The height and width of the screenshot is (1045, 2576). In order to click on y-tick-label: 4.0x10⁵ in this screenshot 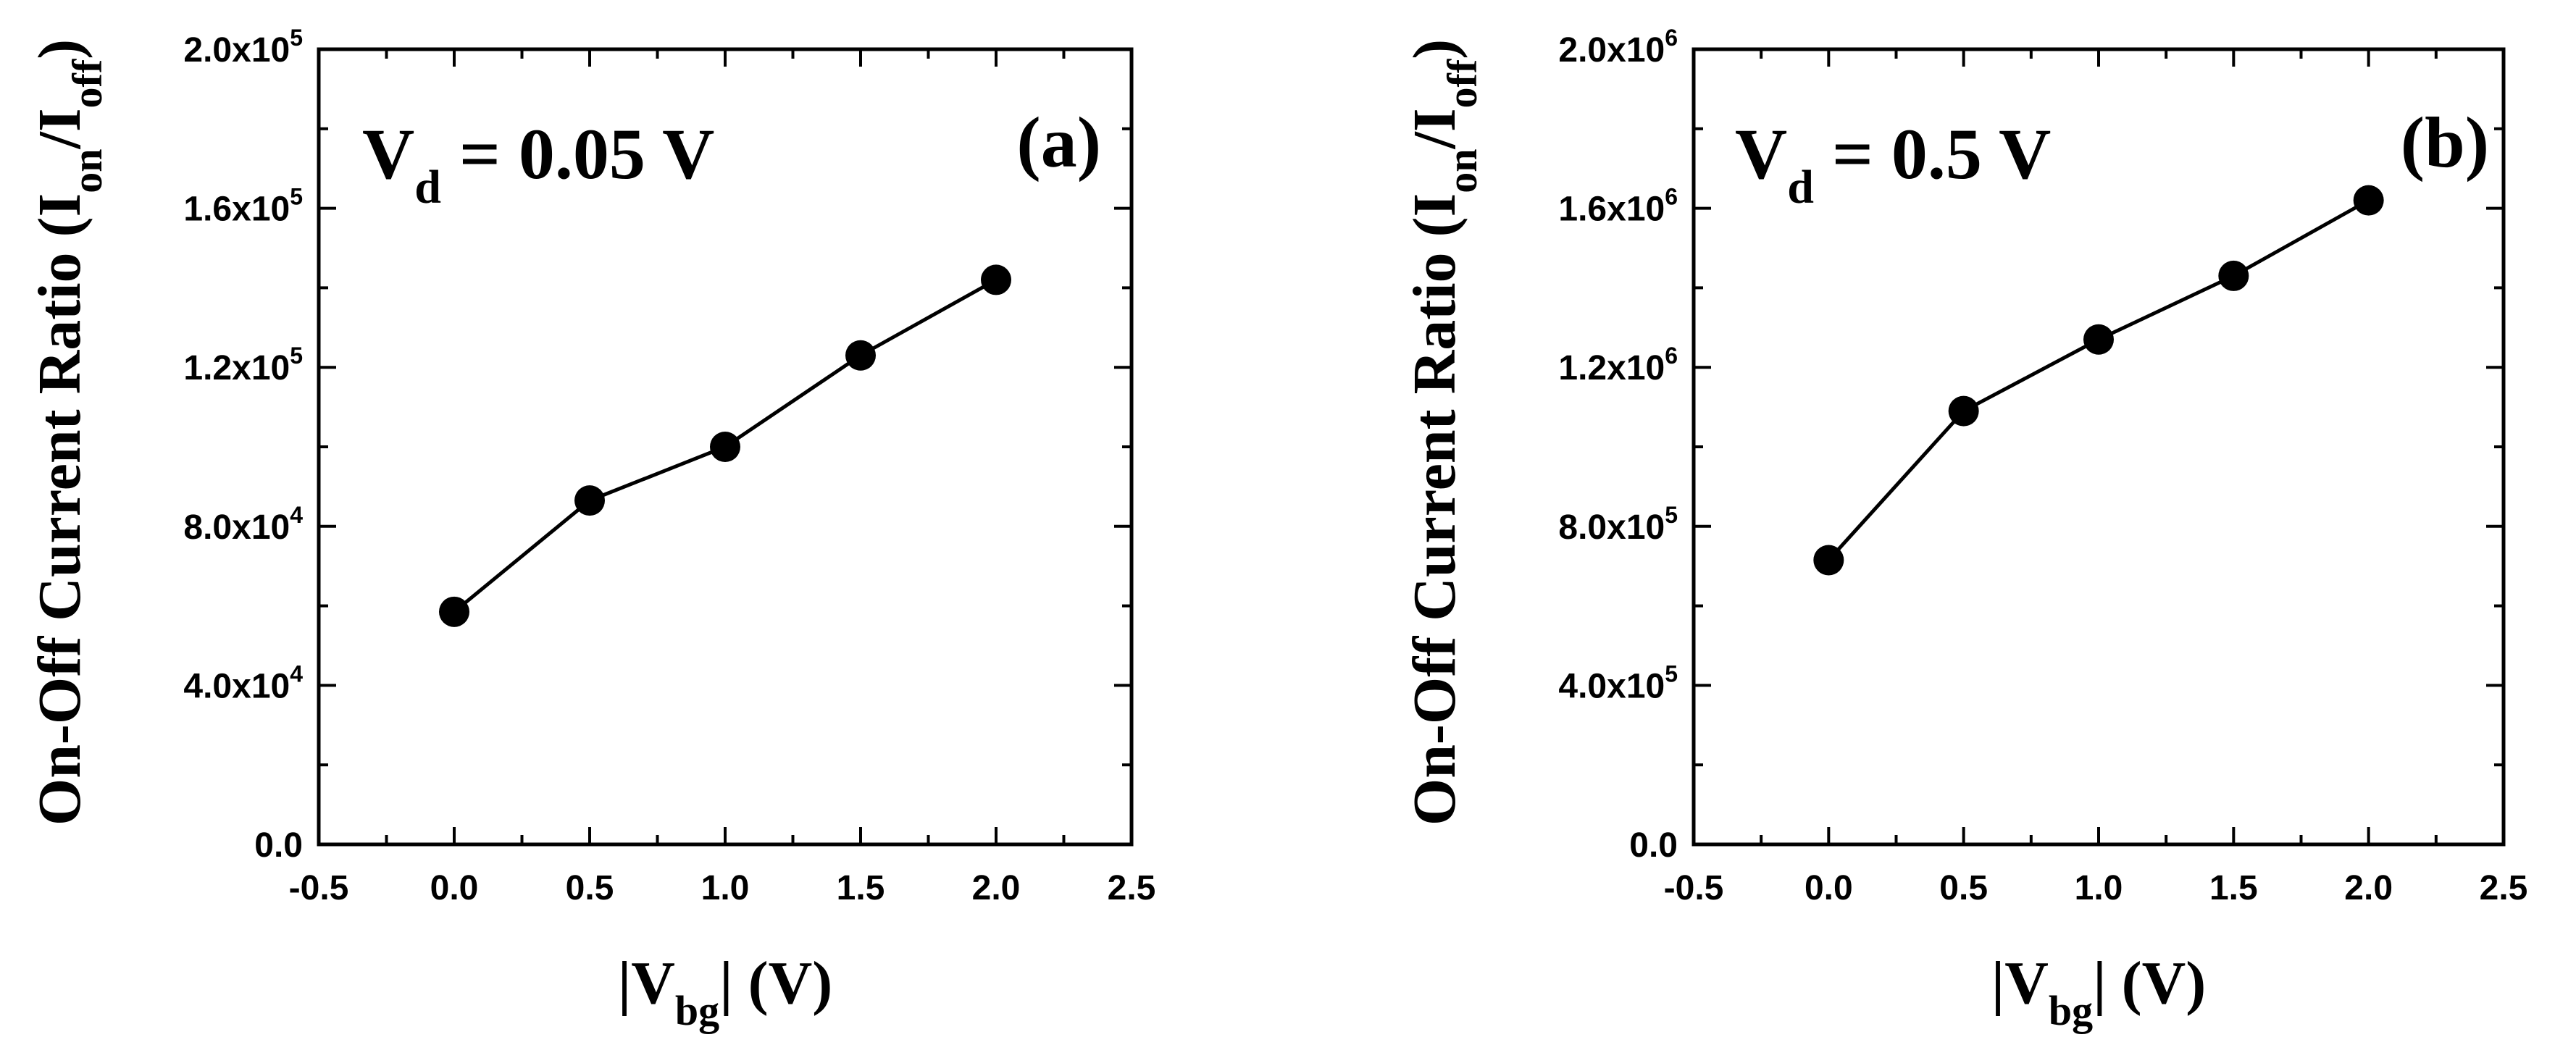, I will do `click(1618, 682)`.